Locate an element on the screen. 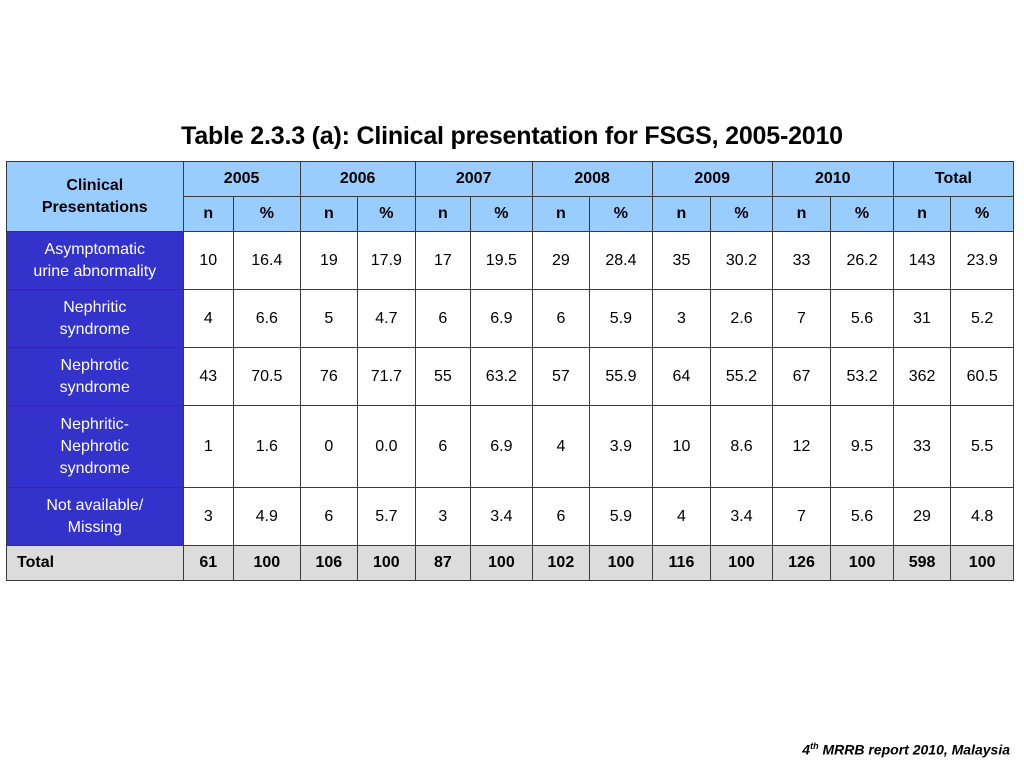 The height and width of the screenshot is (768, 1024). table-cell: 60.5 is located at coordinates (982, 376).